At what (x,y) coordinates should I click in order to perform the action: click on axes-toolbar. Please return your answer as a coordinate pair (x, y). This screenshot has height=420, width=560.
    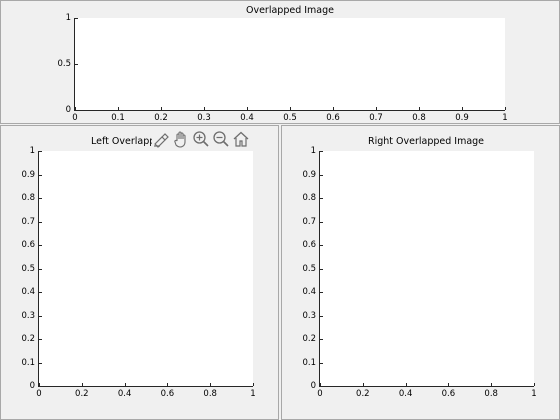
    Looking at the image, I should click on (201, 139).